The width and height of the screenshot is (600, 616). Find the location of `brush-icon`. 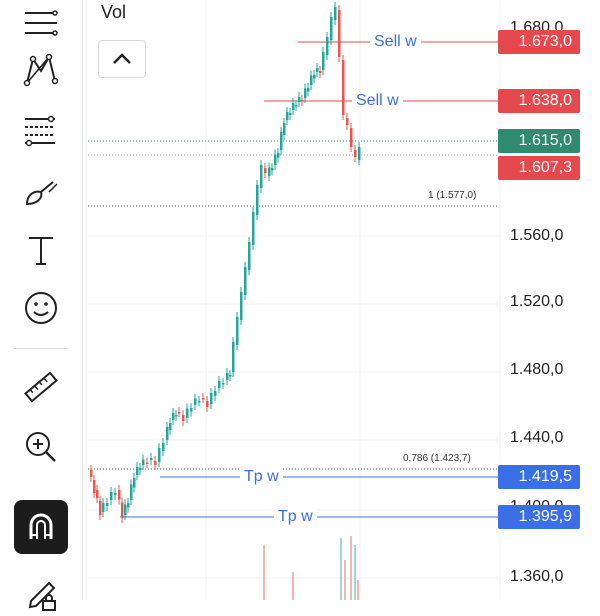

brush-icon is located at coordinates (41, 193).